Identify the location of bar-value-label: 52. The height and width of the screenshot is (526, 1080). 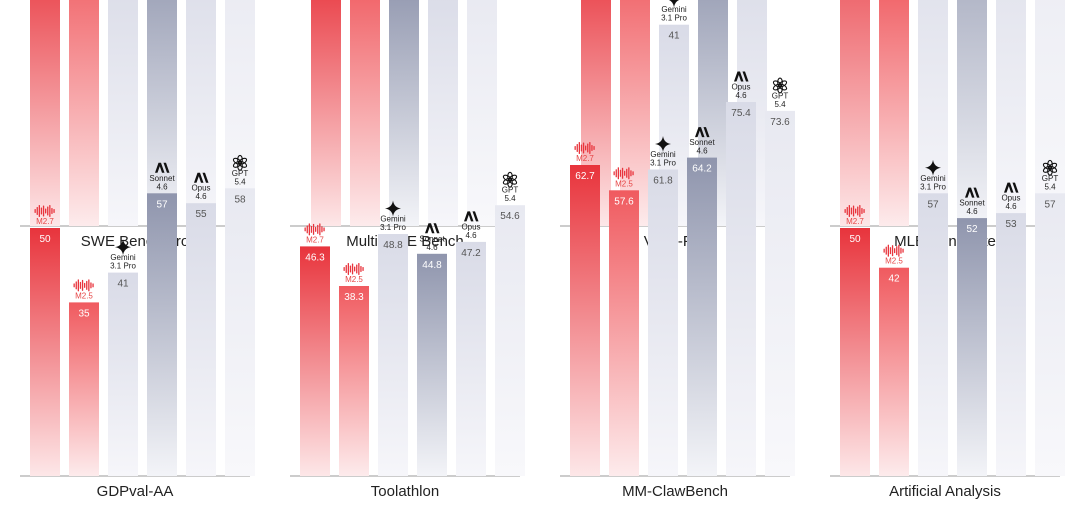
(972, 229).